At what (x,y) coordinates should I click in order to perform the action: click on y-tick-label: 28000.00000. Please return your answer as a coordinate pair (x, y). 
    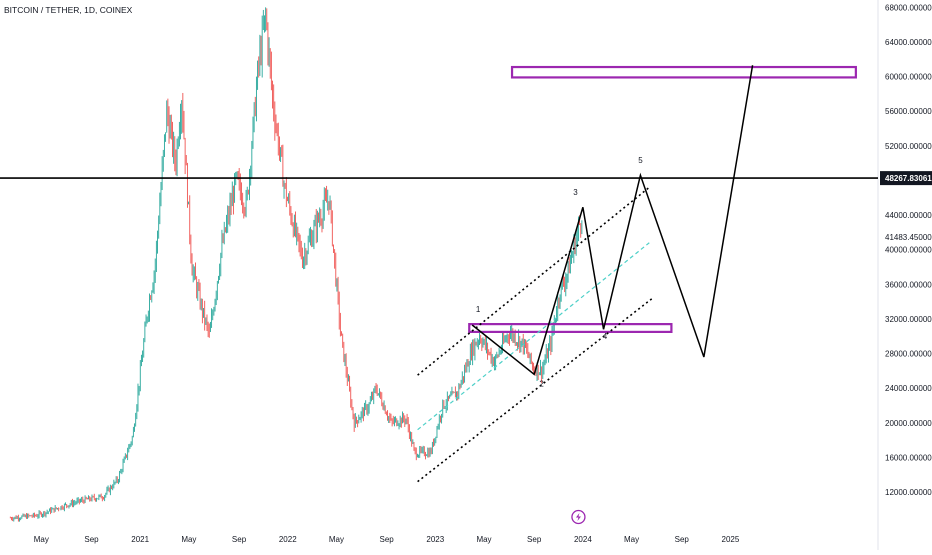
    Looking at the image, I should click on (908, 354).